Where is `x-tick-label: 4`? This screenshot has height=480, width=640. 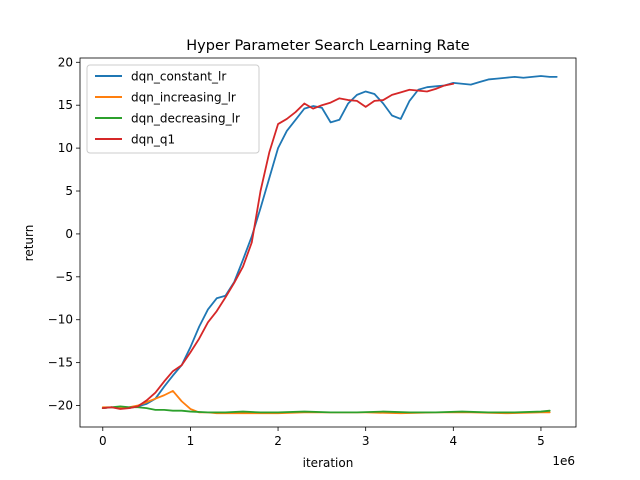 x-tick-label: 4 is located at coordinates (453, 441).